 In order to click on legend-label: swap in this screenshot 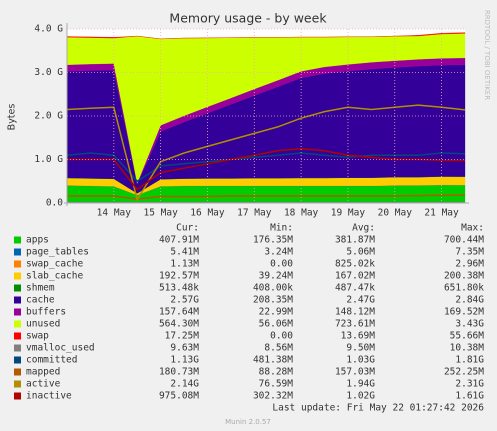, I will do `click(37, 336)`.